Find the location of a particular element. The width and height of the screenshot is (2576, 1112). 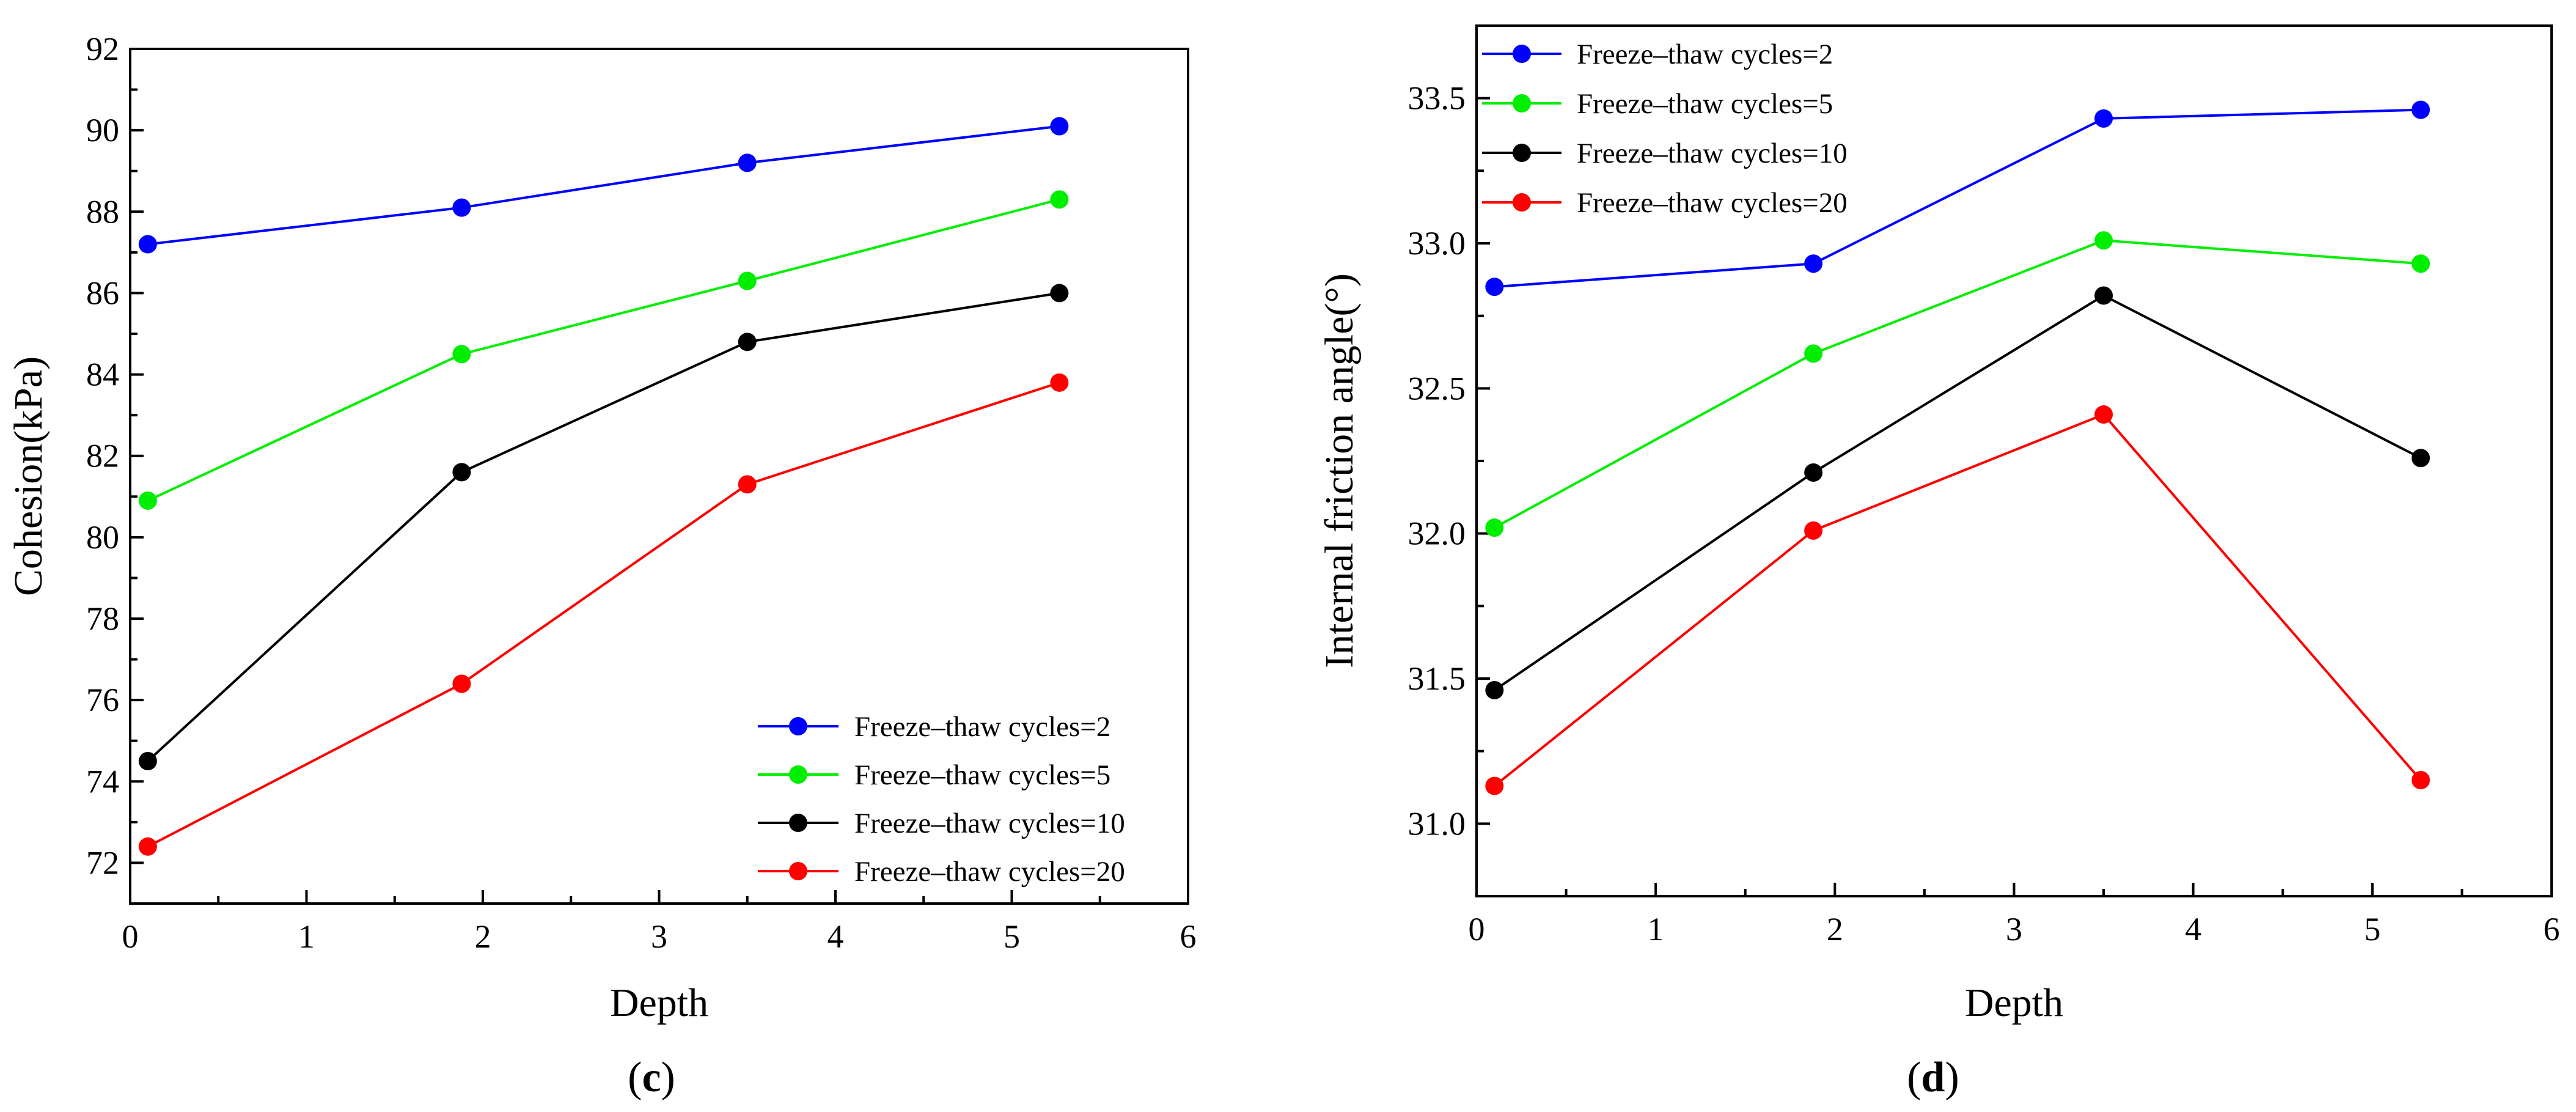

y-tick-label: 32.0 is located at coordinates (1437, 533).